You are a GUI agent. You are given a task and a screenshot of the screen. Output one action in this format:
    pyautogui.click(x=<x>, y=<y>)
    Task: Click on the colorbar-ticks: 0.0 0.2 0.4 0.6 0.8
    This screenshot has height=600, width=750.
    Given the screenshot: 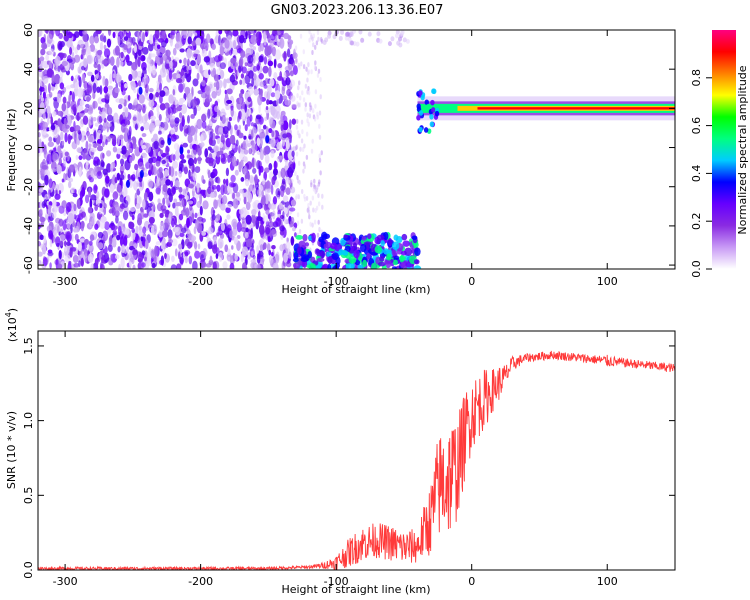 What is the action you would take?
    pyautogui.click(x=701, y=173)
    